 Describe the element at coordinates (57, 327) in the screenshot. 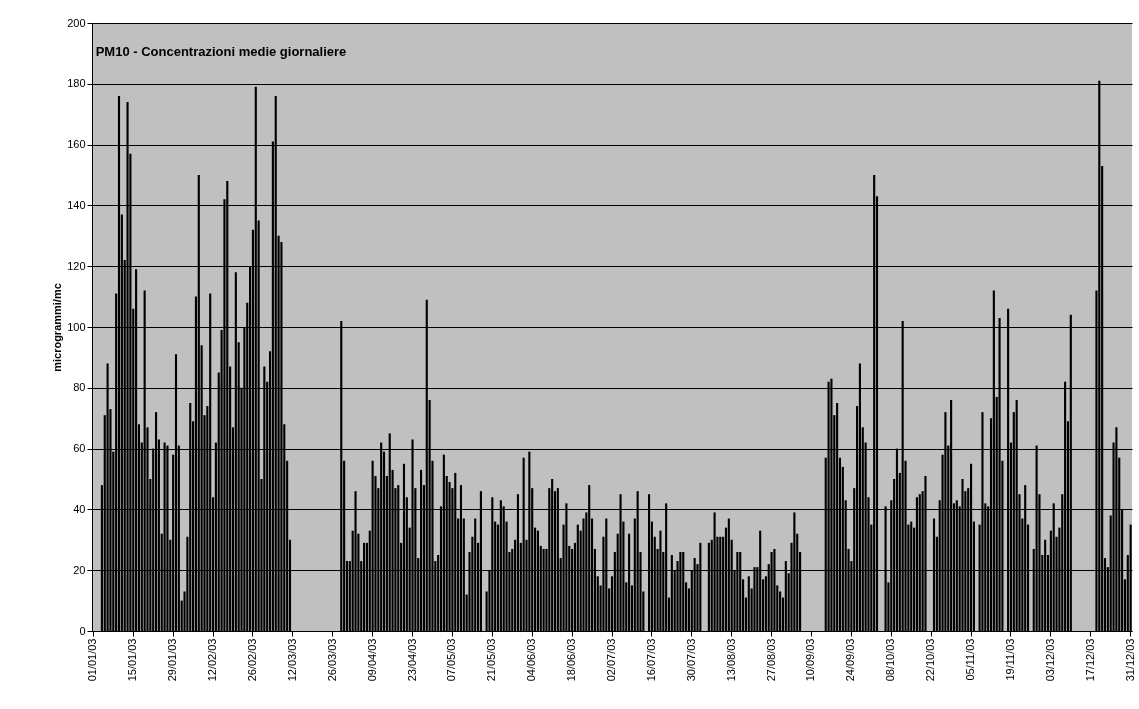

I see `y-axis-title: microgrammi/mc` at that location.